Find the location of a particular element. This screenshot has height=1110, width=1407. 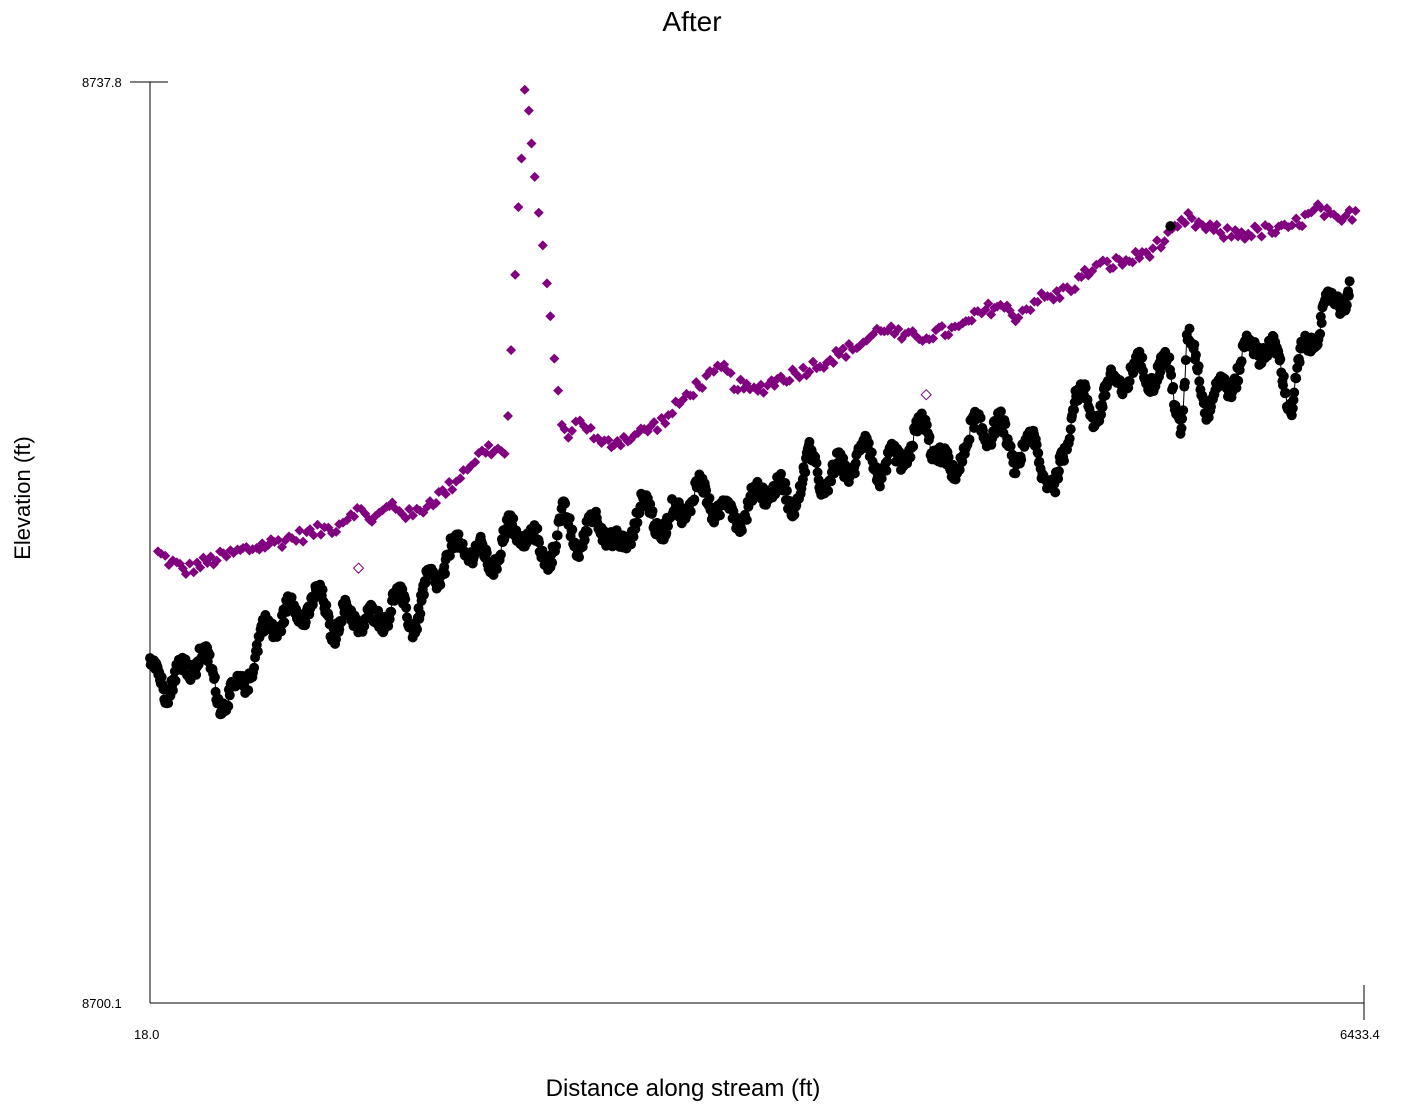

water-surface-open-point is located at coordinates (926, 394).